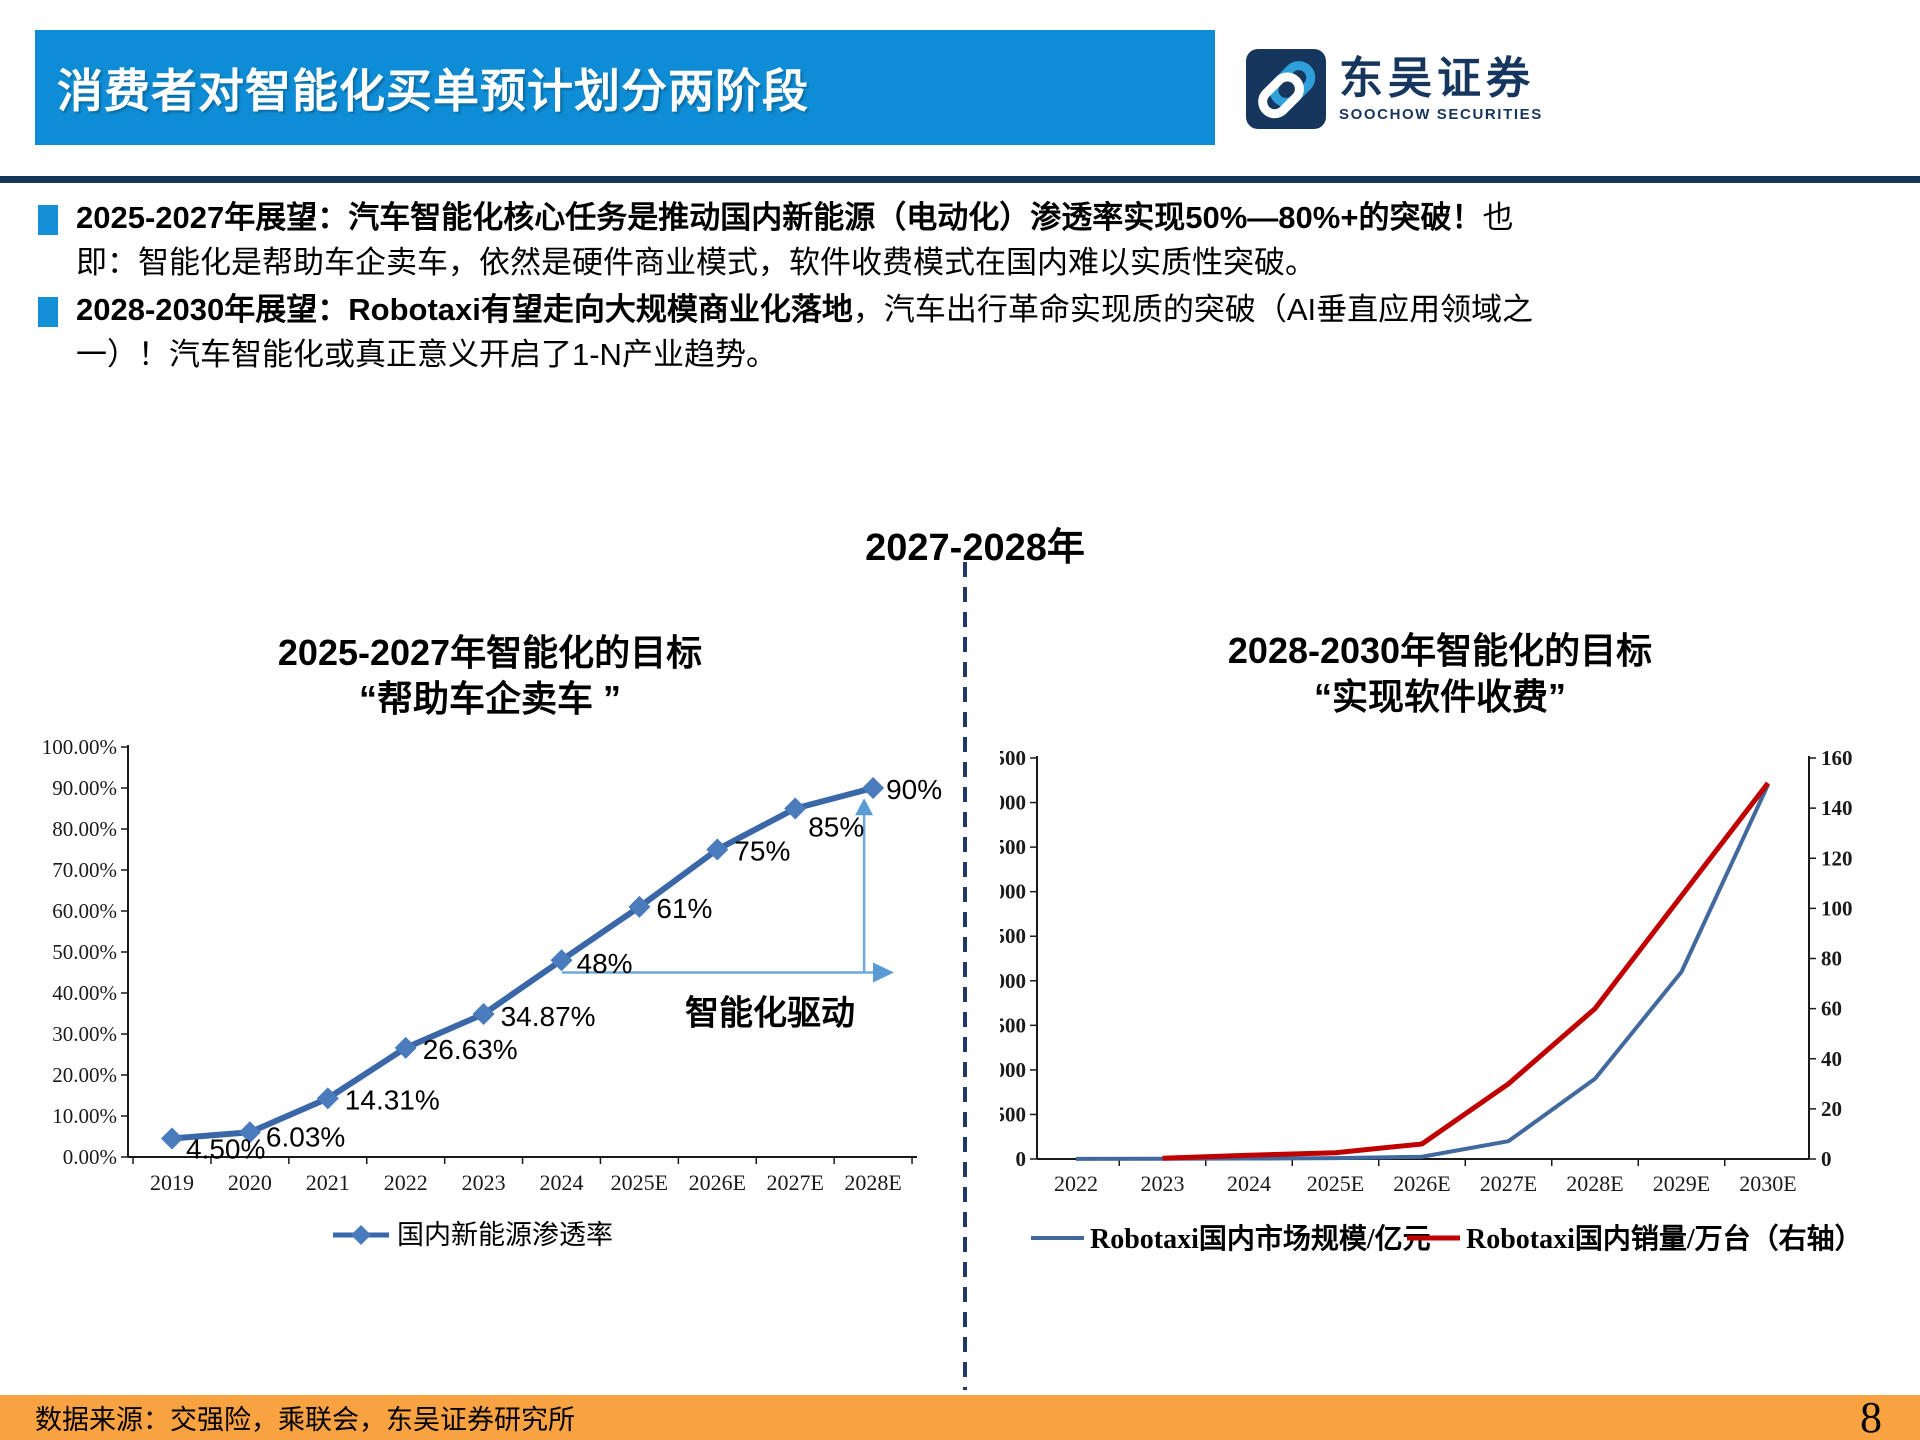  I want to click on svg-text: 34.87%, so click(548, 1016).